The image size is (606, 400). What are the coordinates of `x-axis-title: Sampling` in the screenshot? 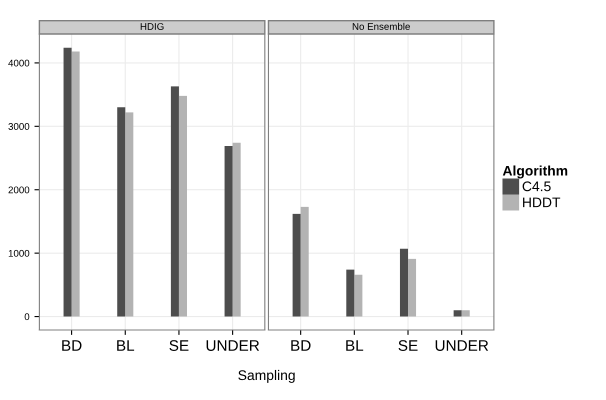 It's located at (266, 376).